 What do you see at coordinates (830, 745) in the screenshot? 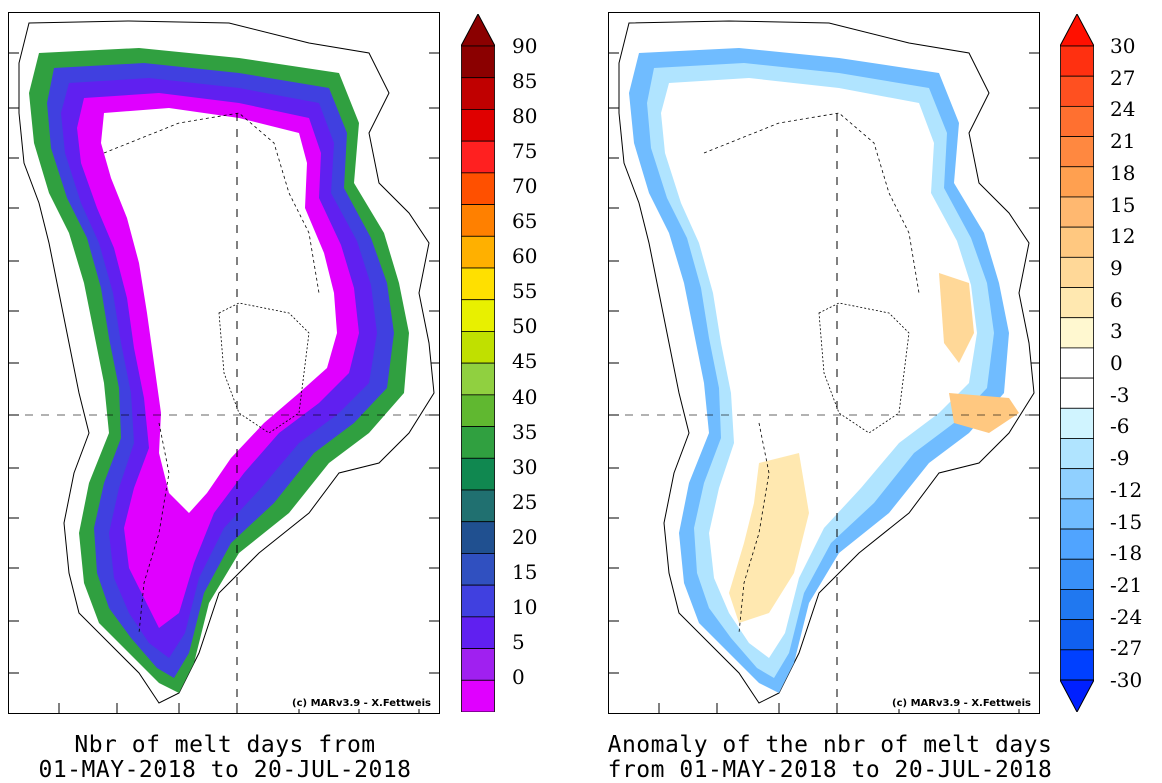
I see `right-caption-line1: Anomaly of the nbr of melt days` at bounding box center [830, 745].